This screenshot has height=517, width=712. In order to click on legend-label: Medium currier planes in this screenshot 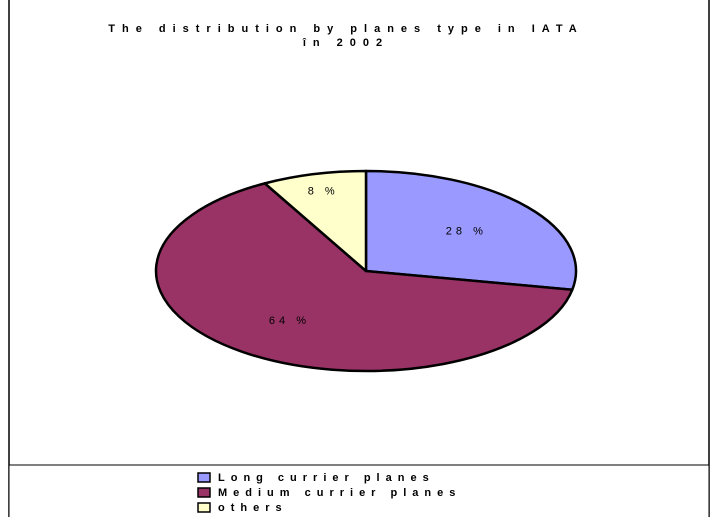, I will do `click(339, 493)`.